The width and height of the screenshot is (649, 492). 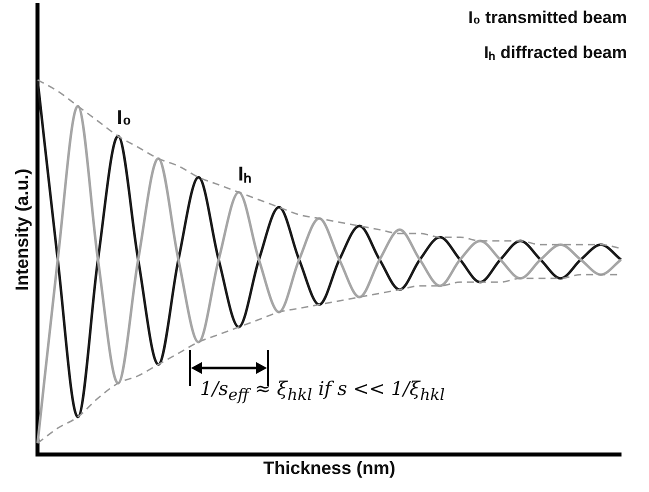 I want to click on annotation: 1/s$_{eff}$ ≈ ξ$_{hkl}$ if s << 1/ξ$_{hkl}$, so click(x=322, y=391).